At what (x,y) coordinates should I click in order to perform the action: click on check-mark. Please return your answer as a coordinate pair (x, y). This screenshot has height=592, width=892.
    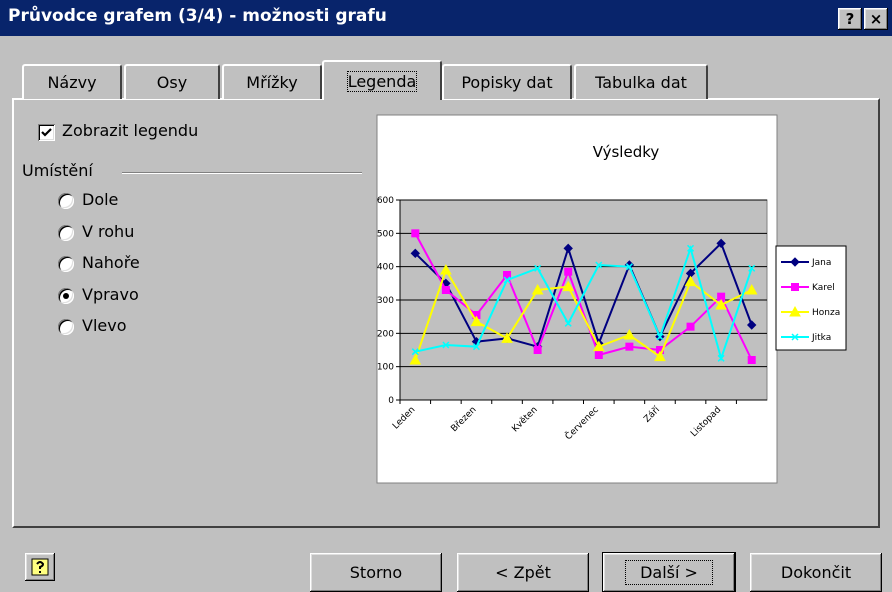
    Looking at the image, I should click on (46, 132).